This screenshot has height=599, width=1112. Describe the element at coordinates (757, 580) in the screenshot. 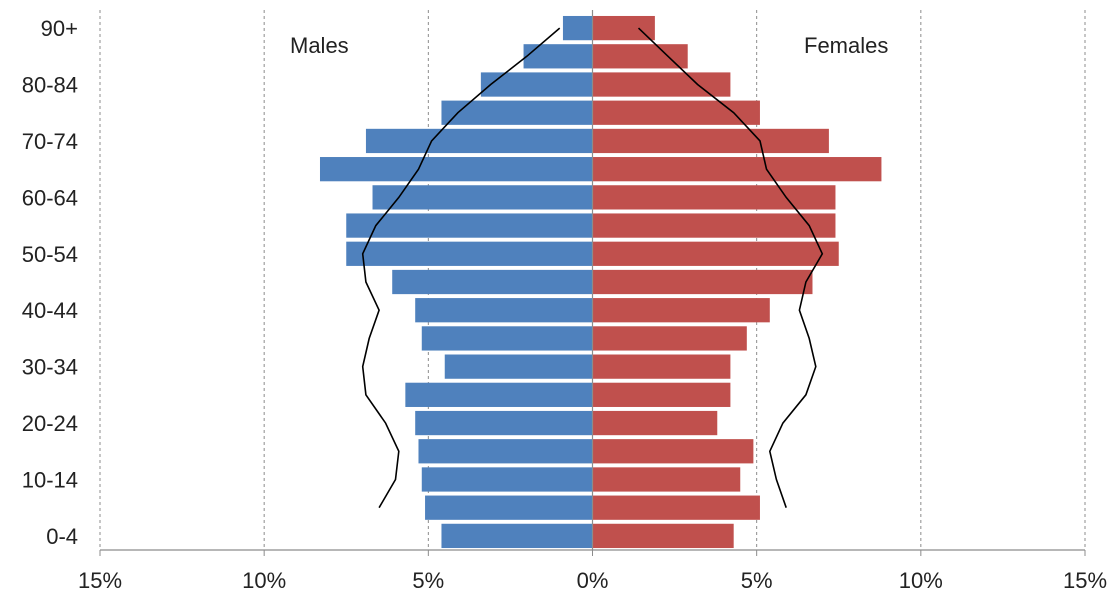

I see `x-tick-label-4: 5%` at that location.